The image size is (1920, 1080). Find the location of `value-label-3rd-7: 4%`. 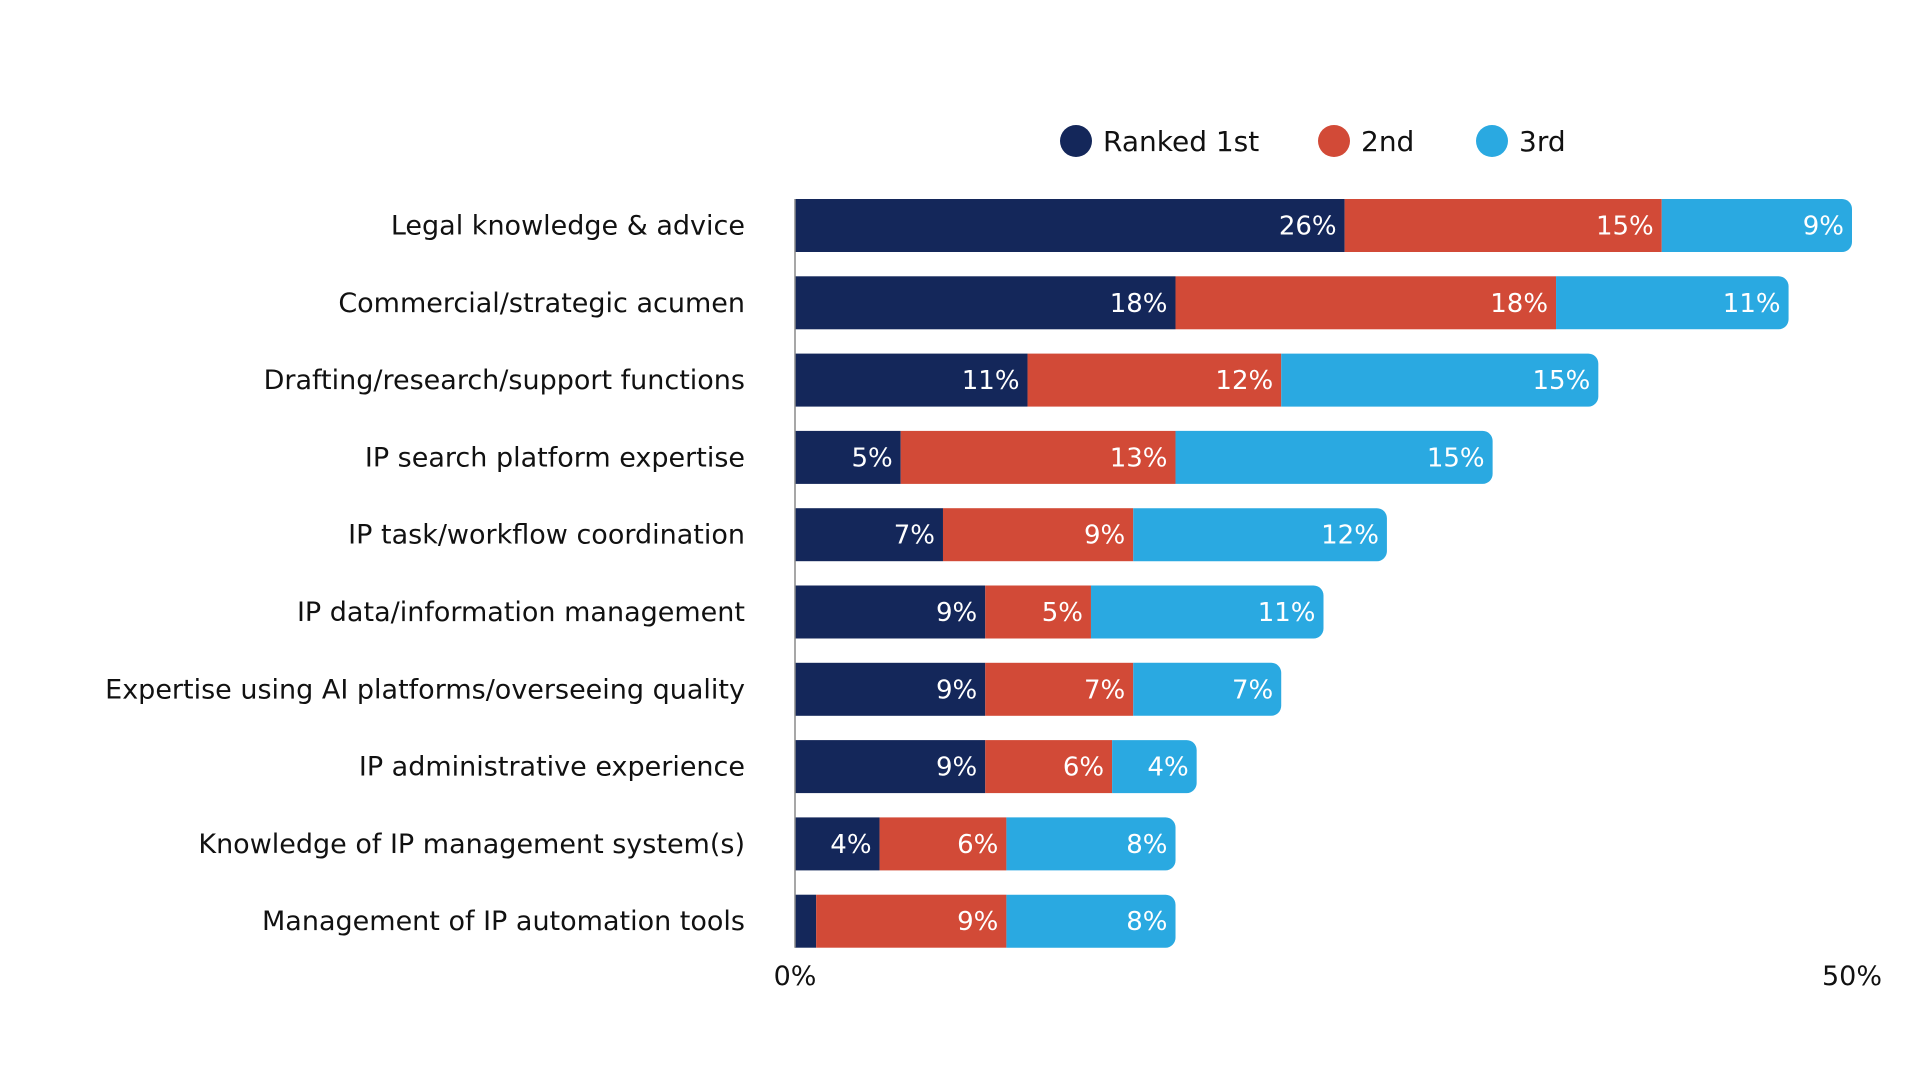

value-label-3rd-7: 4% is located at coordinates (1167, 768).